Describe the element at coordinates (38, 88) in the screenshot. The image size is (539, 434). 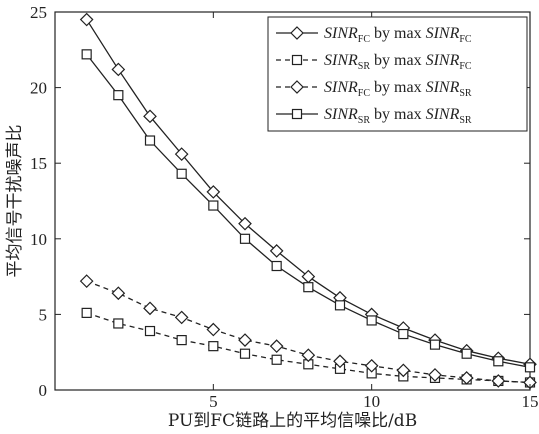
I see `y-tick-label: 20` at that location.